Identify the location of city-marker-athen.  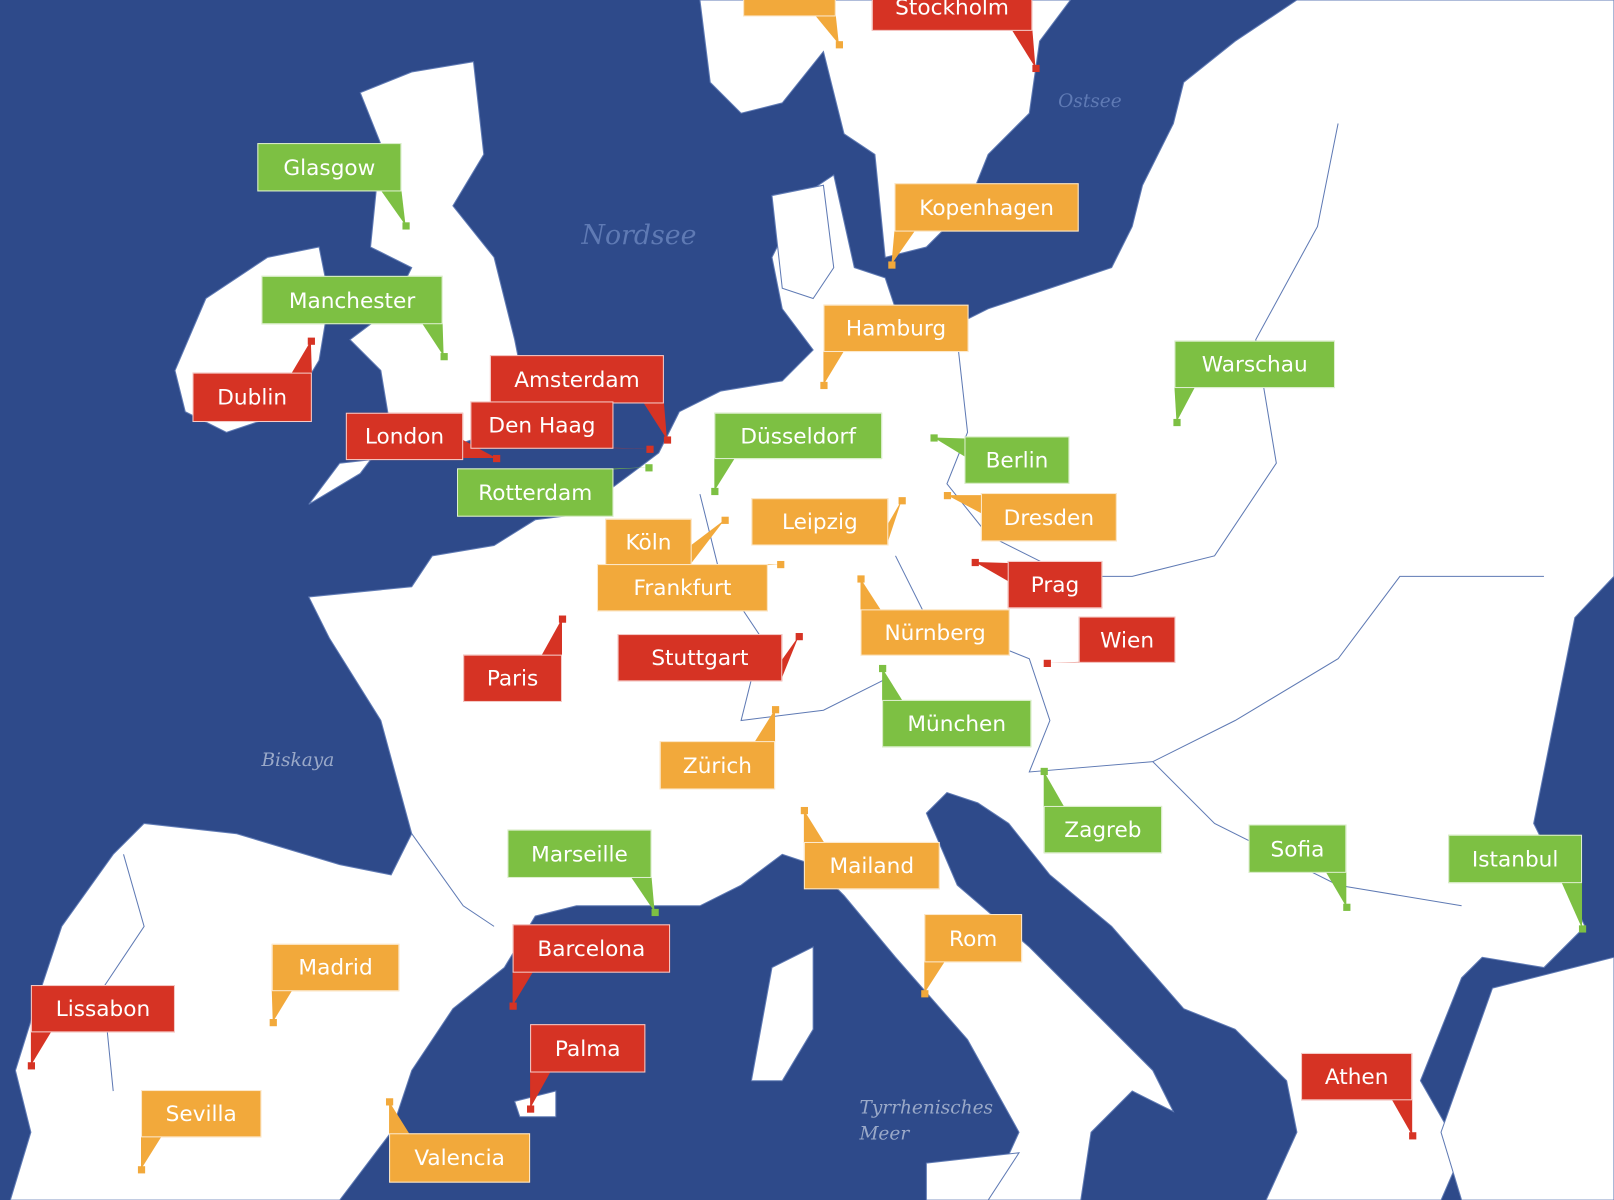
(1413, 1136).